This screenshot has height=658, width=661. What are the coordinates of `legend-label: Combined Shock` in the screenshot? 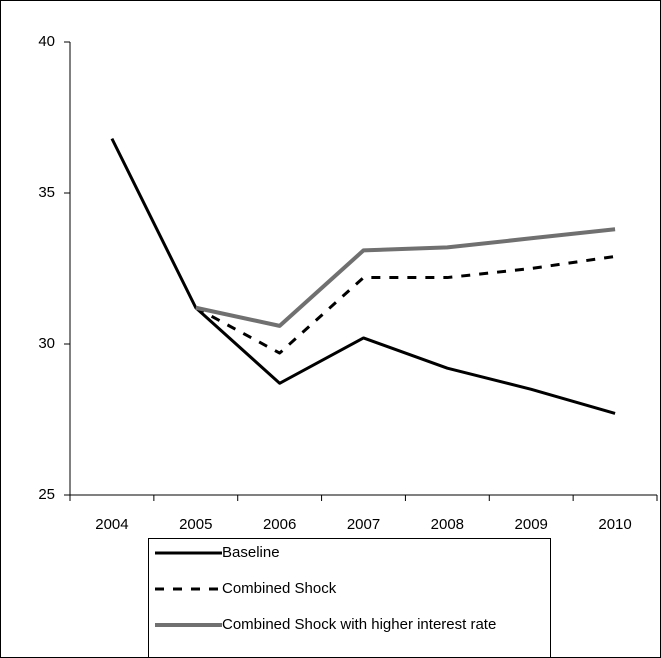 It's located at (279, 588).